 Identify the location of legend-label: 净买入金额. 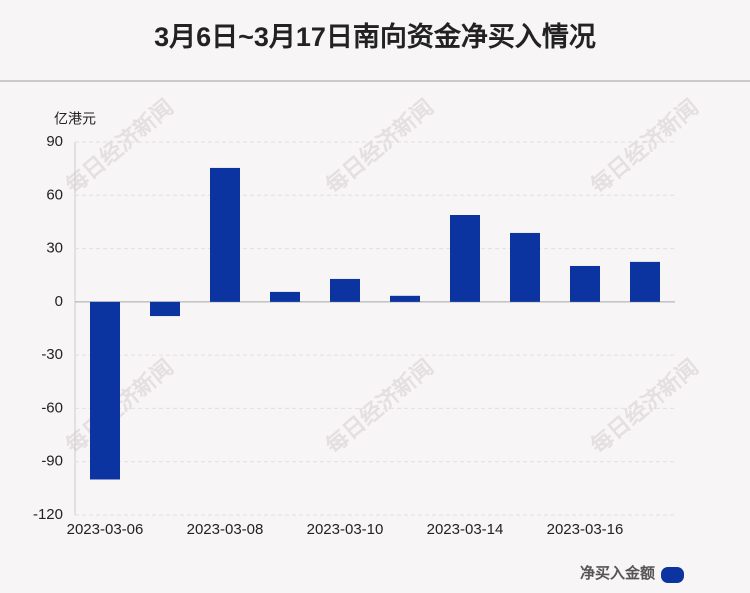
(617, 573).